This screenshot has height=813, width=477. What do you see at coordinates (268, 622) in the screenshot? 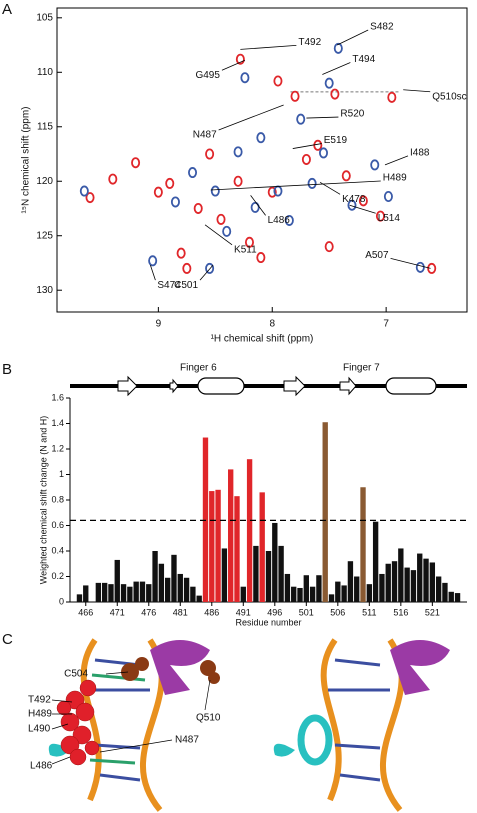
I see `x-axis-label: Residue number` at bounding box center [268, 622].